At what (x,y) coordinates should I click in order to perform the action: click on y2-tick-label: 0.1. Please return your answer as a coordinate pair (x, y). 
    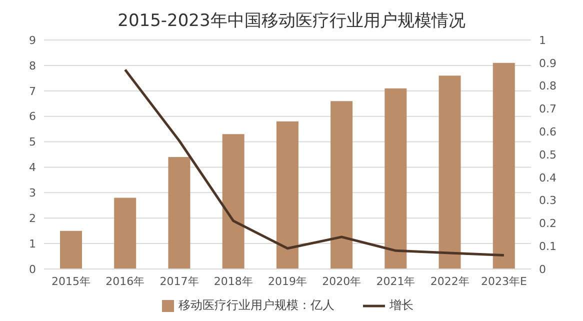
    Looking at the image, I should click on (547, 247).